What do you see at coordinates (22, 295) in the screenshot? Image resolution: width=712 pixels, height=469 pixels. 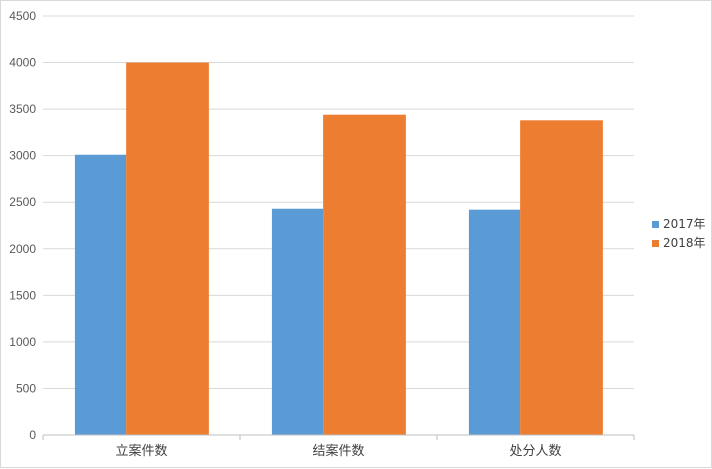 I see `y-tick-label: 1500` at bounding box center [22, 295].